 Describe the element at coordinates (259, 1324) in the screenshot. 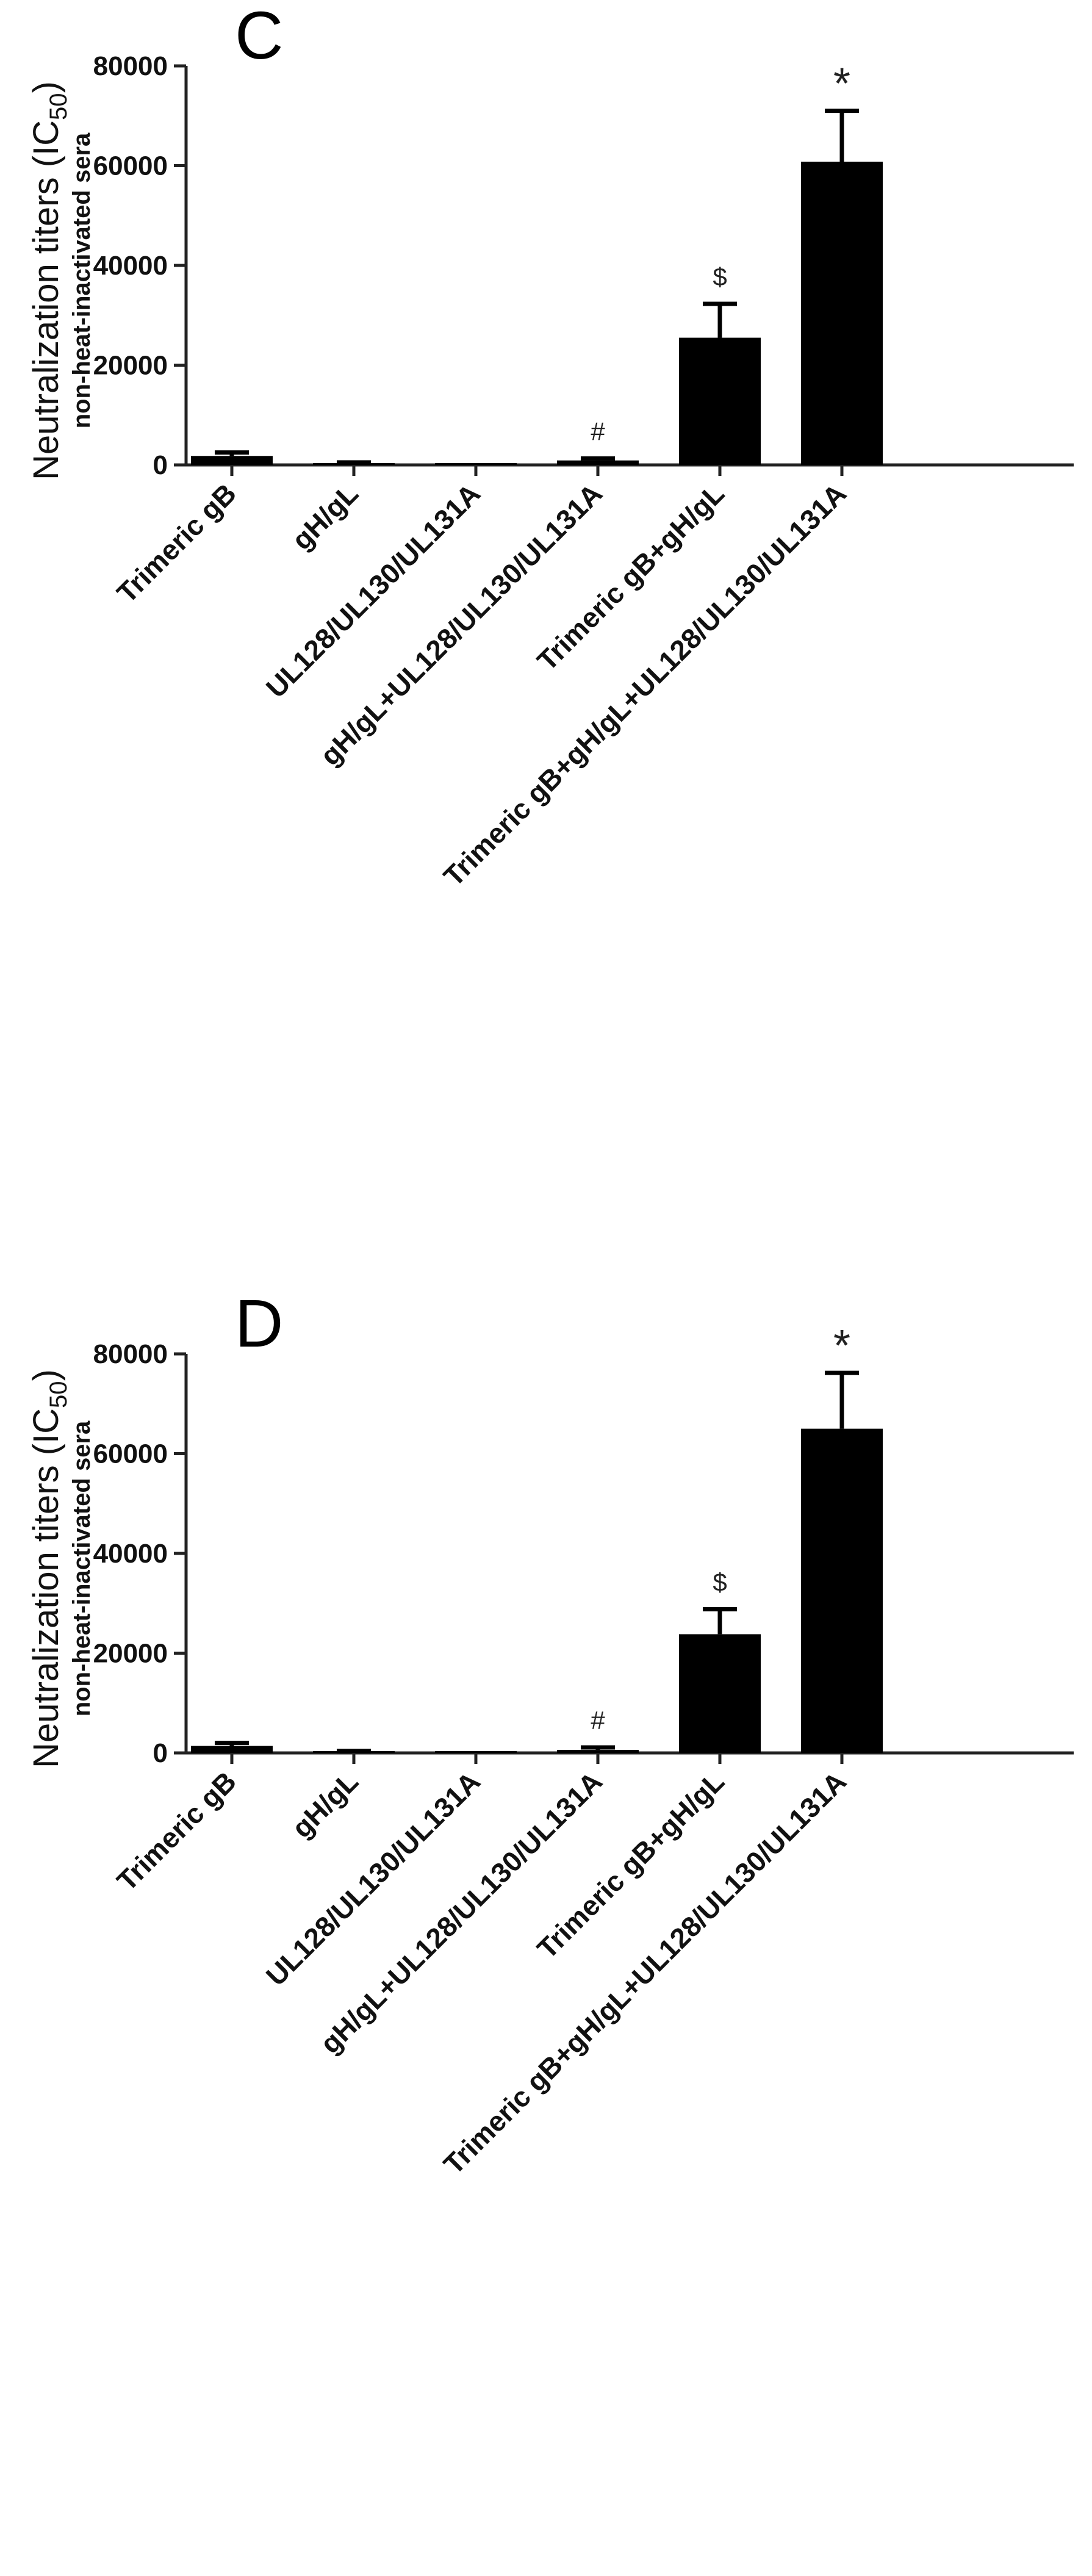

I see `panel-label: D` at that location.